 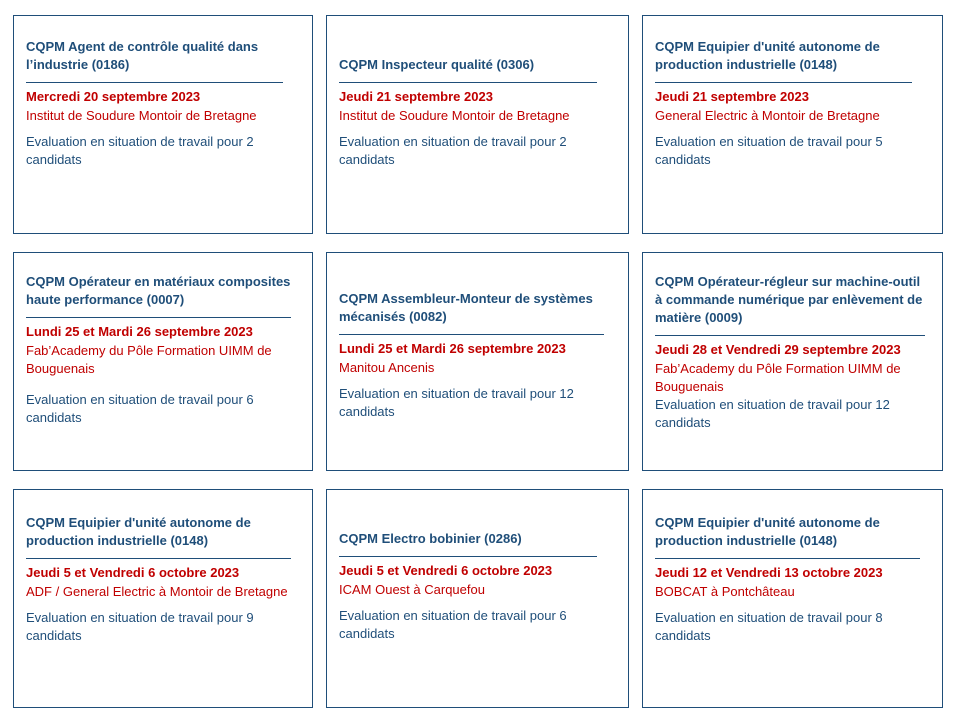 What do you see at coordinates (387, 367) in the screenshot?
I see `card-location: Manitou Ancenis` at bounding box center [387, 367].